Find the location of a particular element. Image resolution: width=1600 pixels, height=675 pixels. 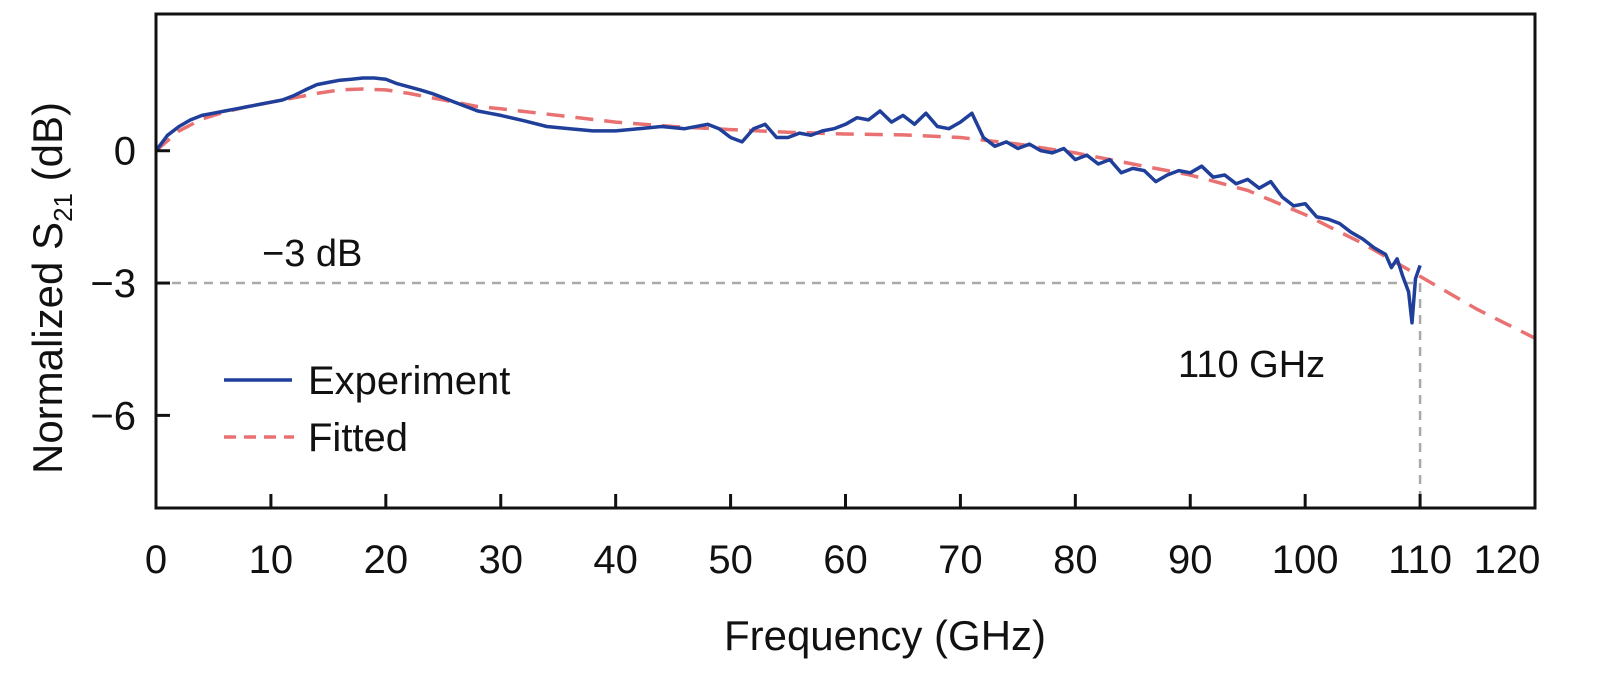

x-tick-label: 0 is located at coordinates (156, 560).